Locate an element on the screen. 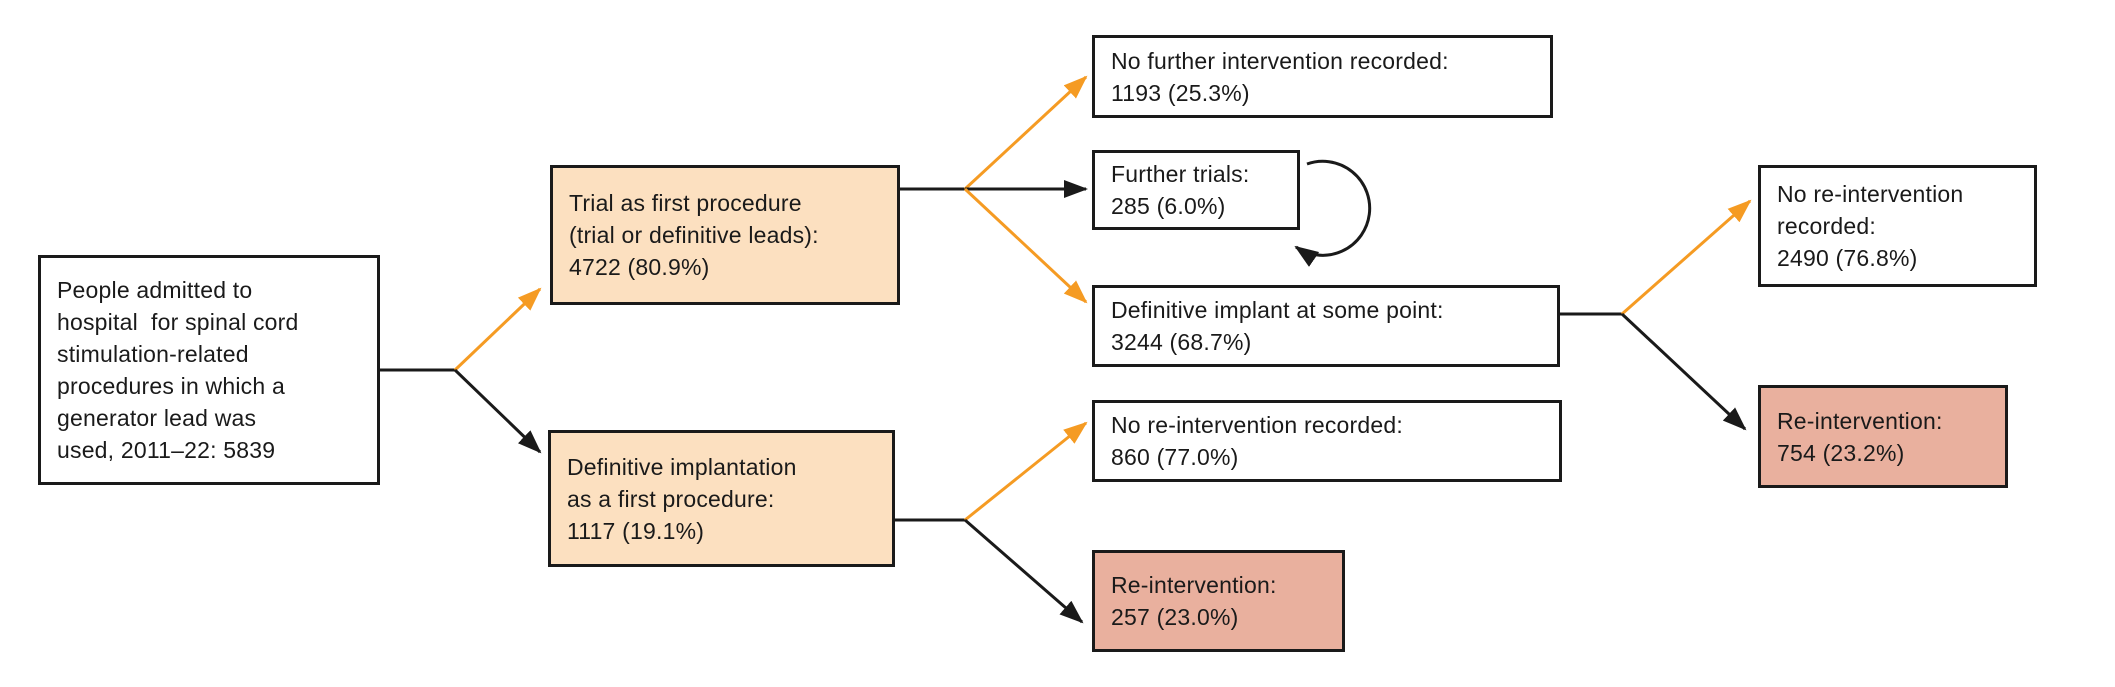 This screenshot has height=687, width=2115. edge-root-to-trial-first is located at coordinates (497, 329).